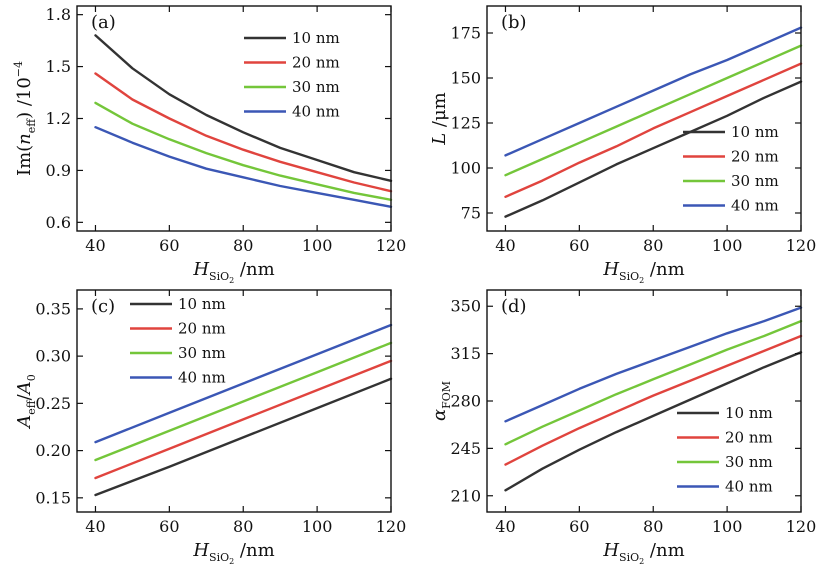 Image resolution: width=816 pixels, height=571 pixels. What do you see at coordinates (53, 403) in the screenshot?
I see `y-tick-label: 0.25` at bounding box center [53, 403].